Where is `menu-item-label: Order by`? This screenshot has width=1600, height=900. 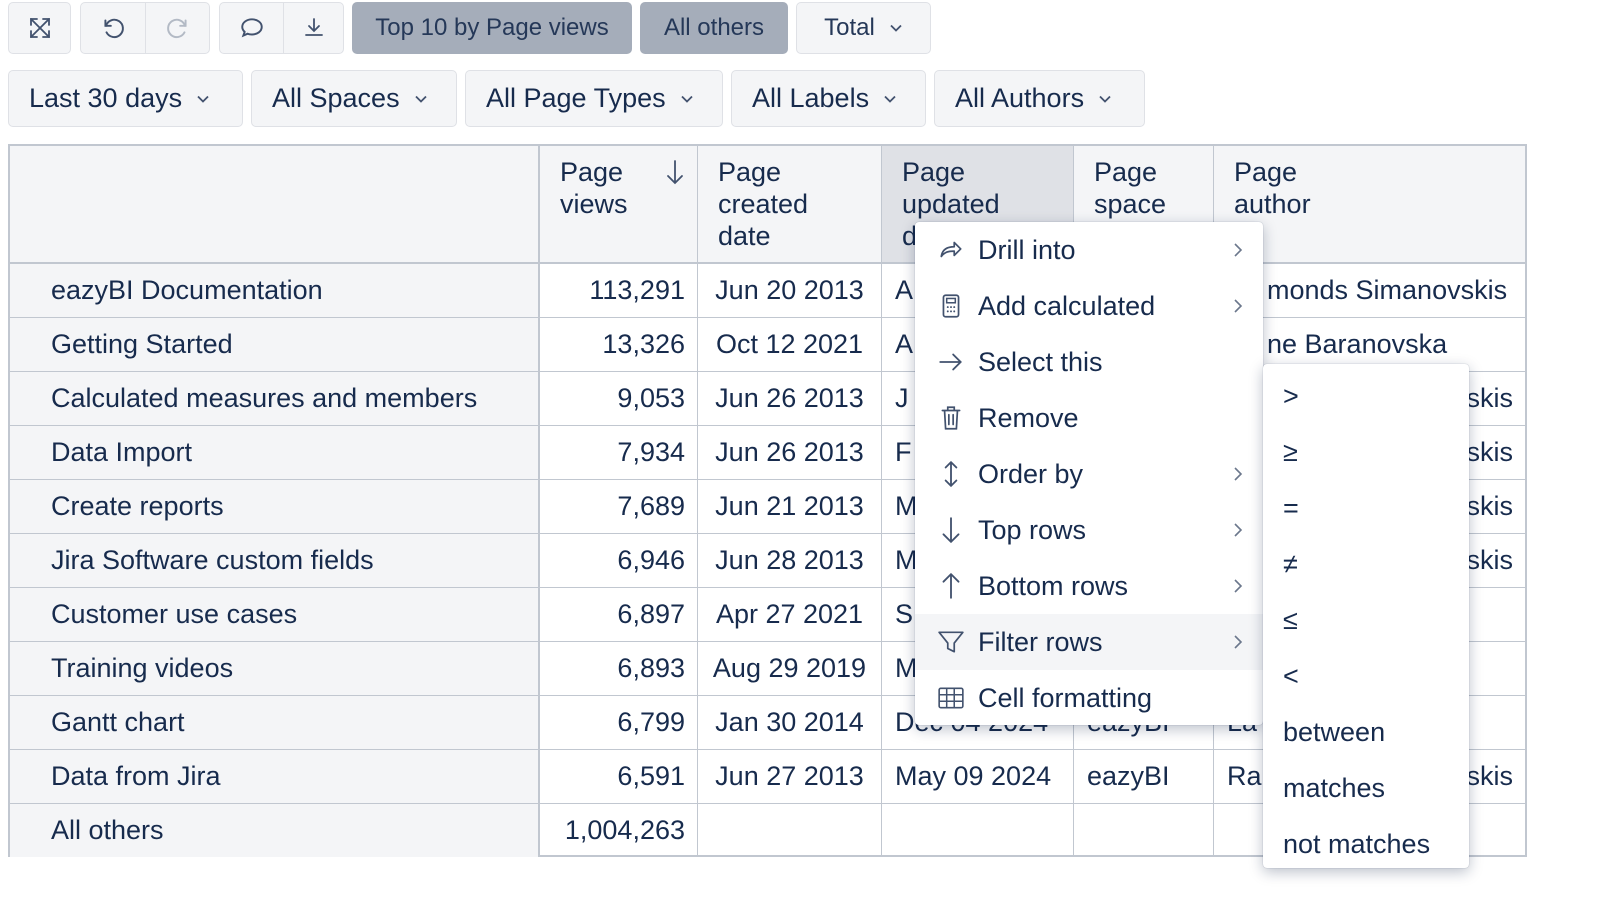 menu-item-label: Order by is located at coordinates (1031, 473).